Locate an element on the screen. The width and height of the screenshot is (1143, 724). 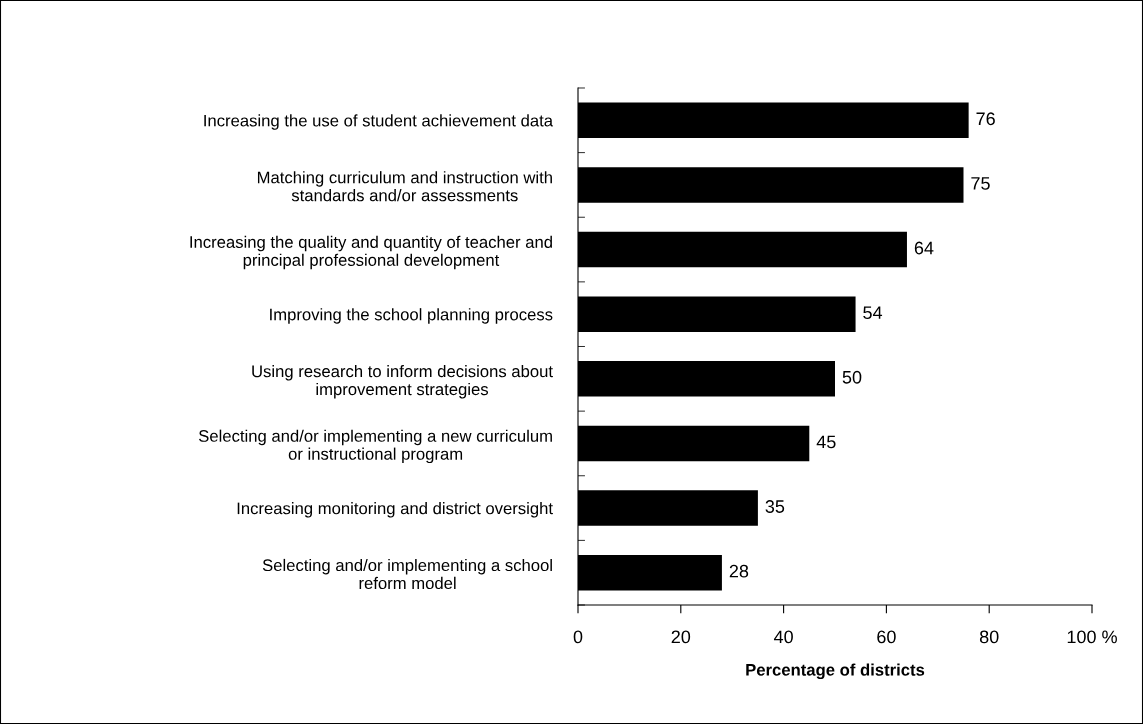
x-tick-label: 0 is located at coordinates (578, 637).